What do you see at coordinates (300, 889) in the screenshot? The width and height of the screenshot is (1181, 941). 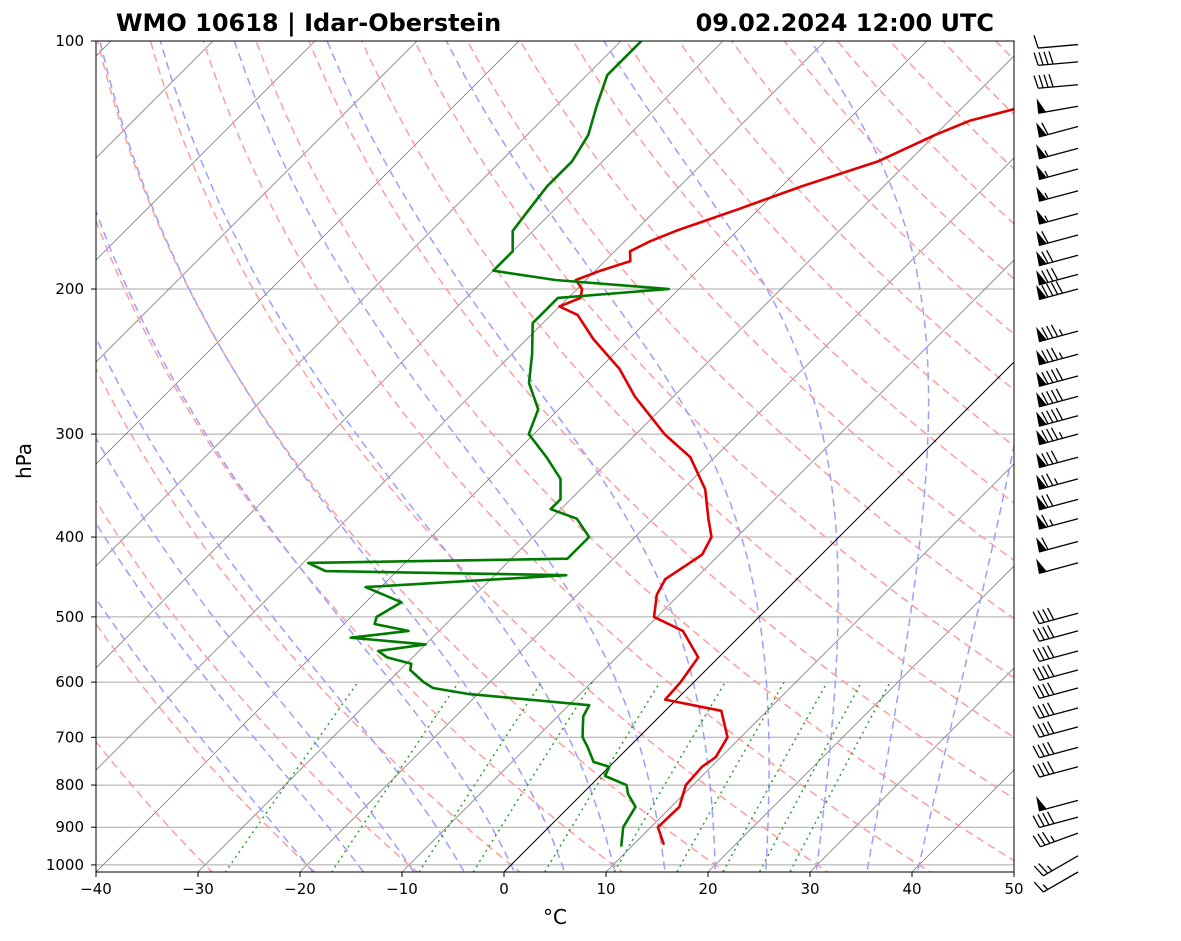 I see `x-tick-label: −20` at bounding box center [300, 889].